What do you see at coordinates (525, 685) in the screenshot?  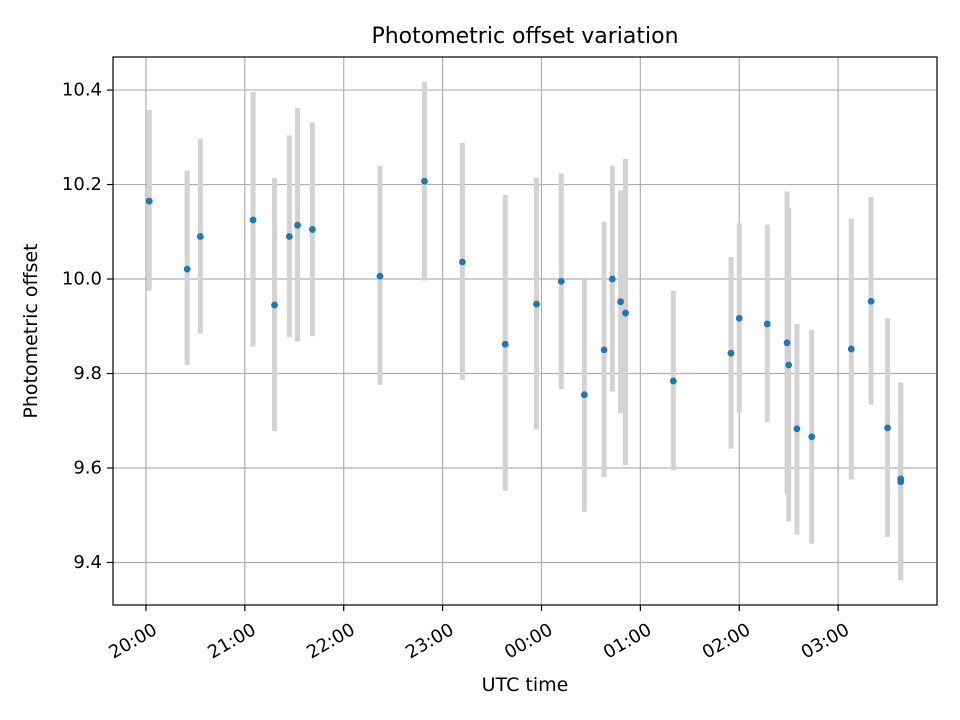 I see `x-axis-label: UTC time` at bounding box center [525, 685].